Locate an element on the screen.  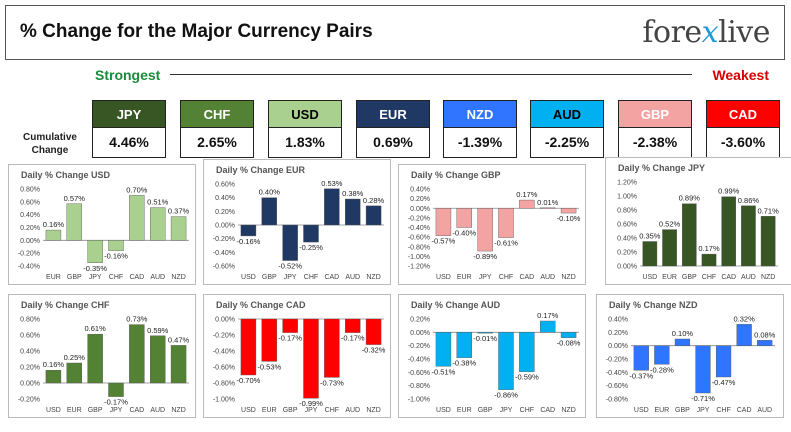
currency-name: JPY is located at coordinates (129, 114).